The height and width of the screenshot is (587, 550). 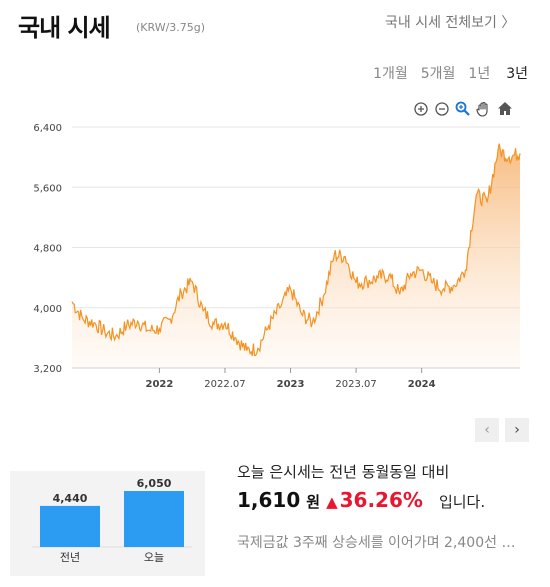 I want to click on period-tabs: 1개월 5개월 1년 3년, so click(x=450, y=73).